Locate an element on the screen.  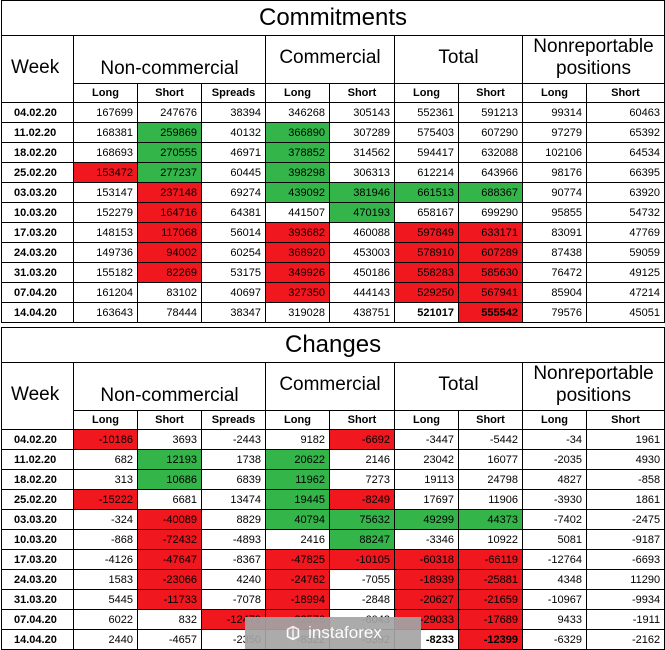
value-cell: 9182 is located at coordinates (297, 439).